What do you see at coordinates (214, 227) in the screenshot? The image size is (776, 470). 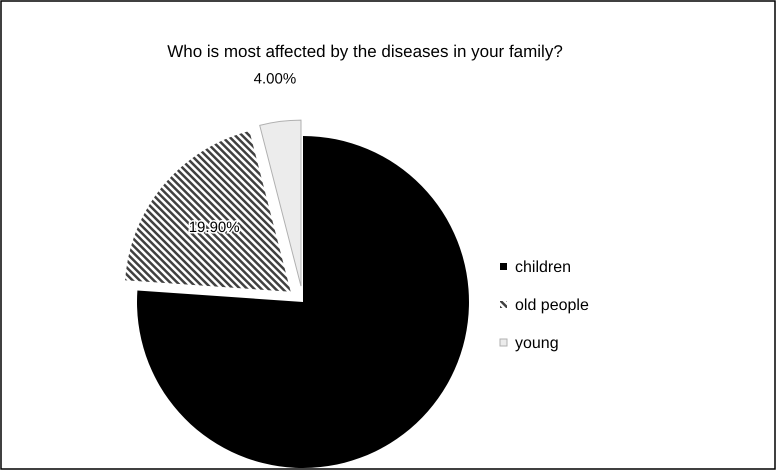 I see `data-label: 19.90%` at bounding box center [214, 227].